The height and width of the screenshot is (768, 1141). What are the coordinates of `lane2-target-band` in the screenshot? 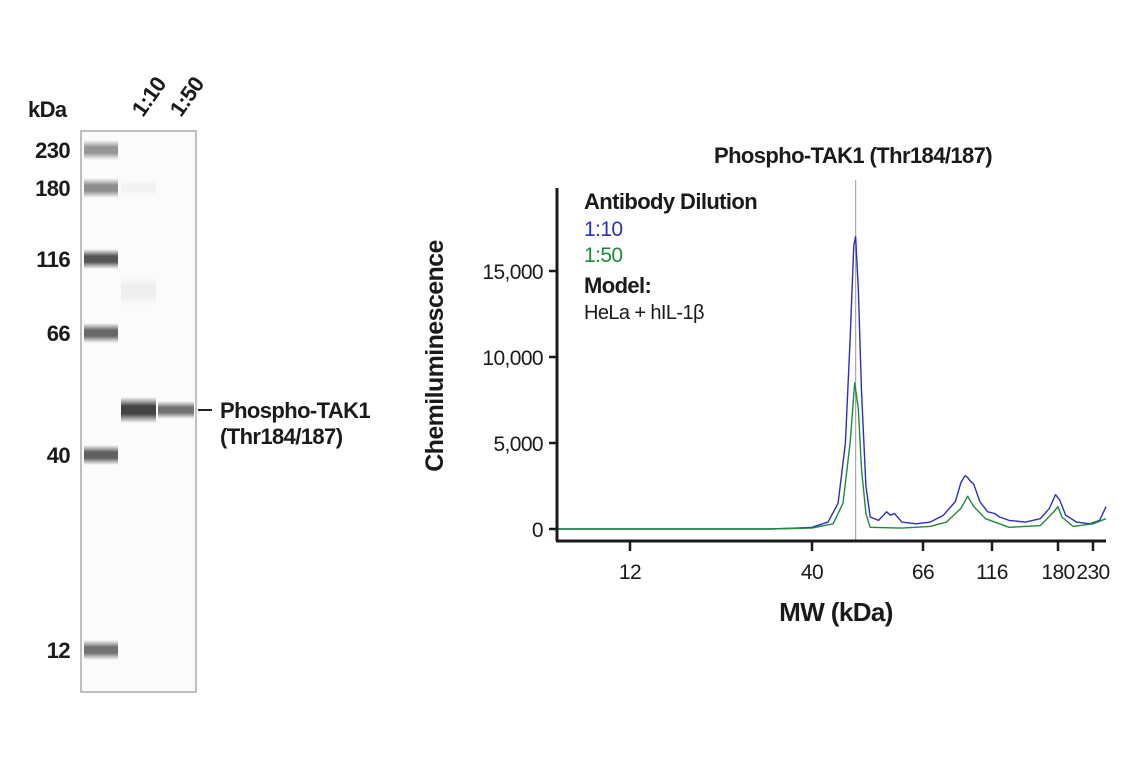 It's located at (176, 410).